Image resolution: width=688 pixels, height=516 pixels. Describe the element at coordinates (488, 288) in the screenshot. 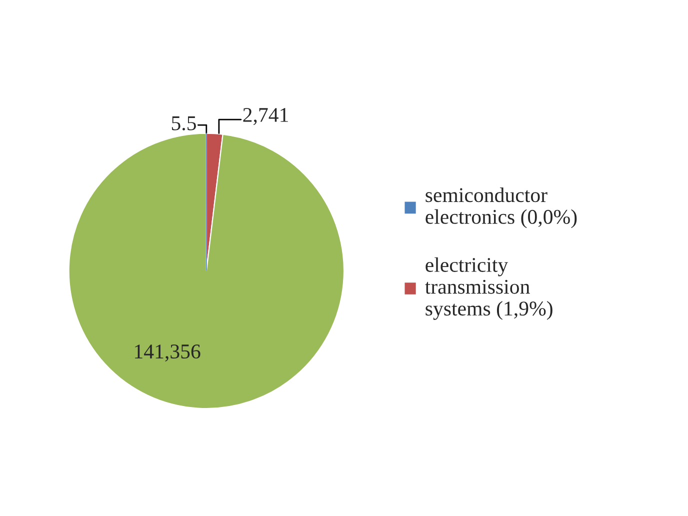

I see `legend-label: electricity transmission systems (1,9%)` at that location.